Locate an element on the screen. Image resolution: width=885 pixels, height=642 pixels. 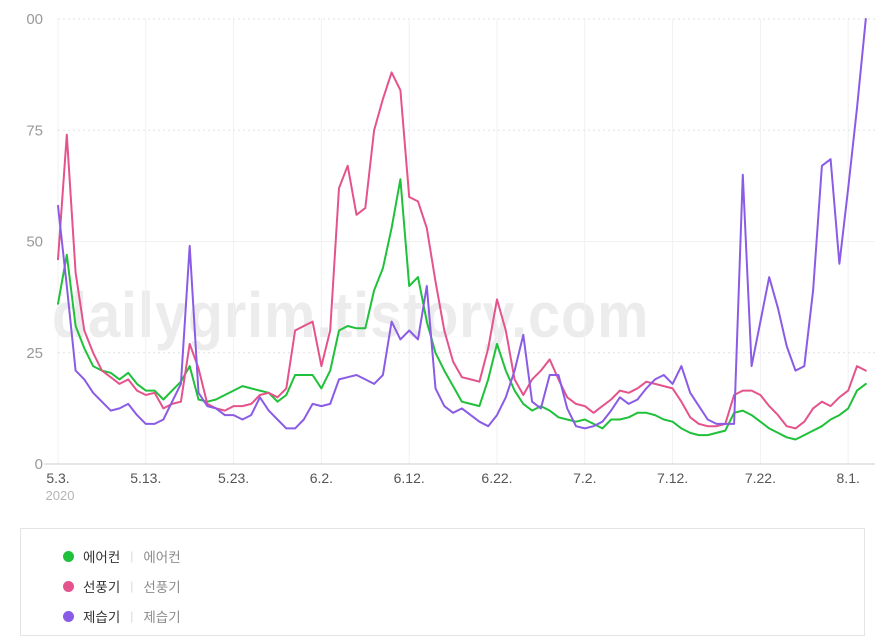
x-axis-tick-label: 6.12. is located at coordinates (409, 478).